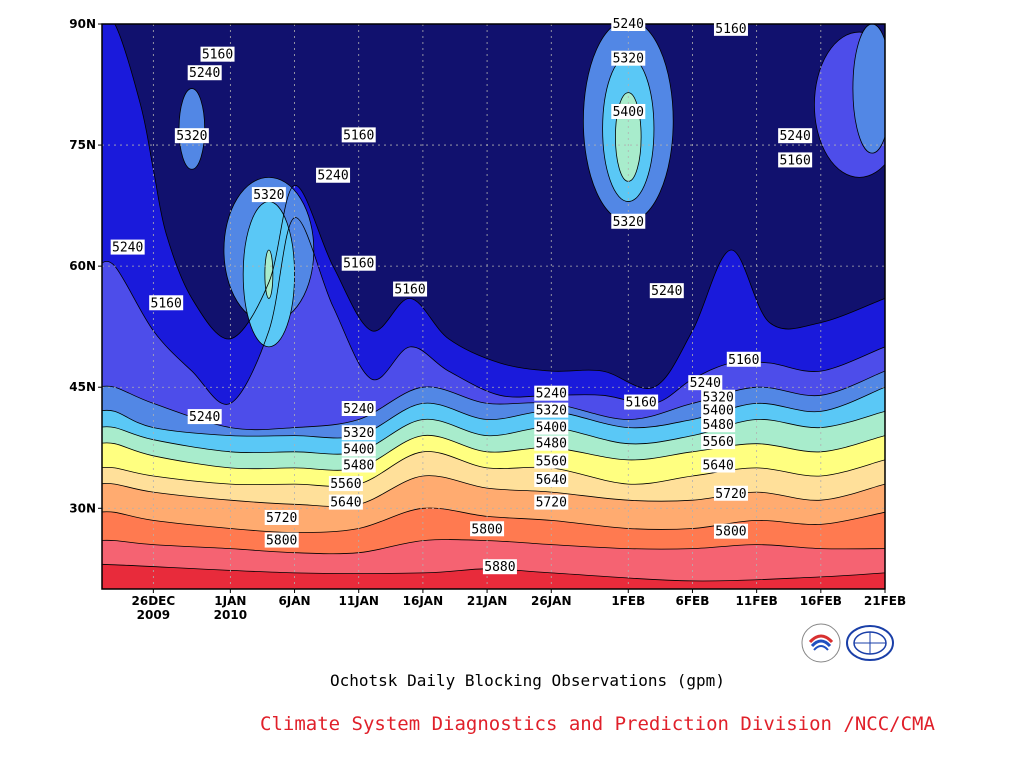 This screenshot has width=1024, height=768. What do you see at coordinates (230, 615) in the screenshot?
I see `x-tick-sublabel: 2010` at bounding box center [230, 615].